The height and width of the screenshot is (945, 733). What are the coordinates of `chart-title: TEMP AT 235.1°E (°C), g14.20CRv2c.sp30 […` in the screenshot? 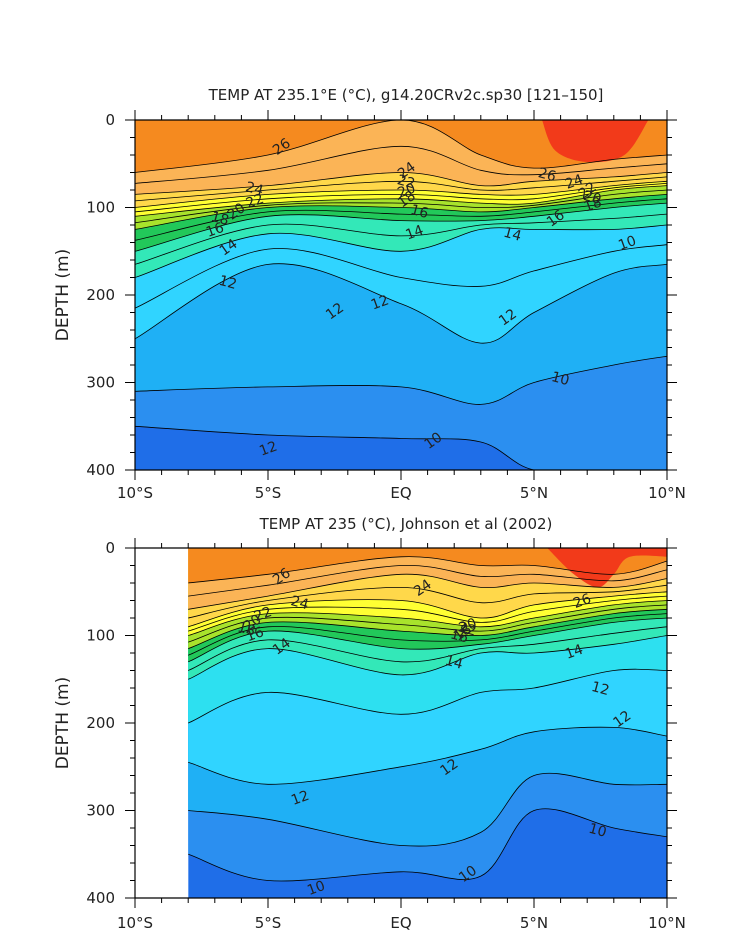 It's located at (406, 95).